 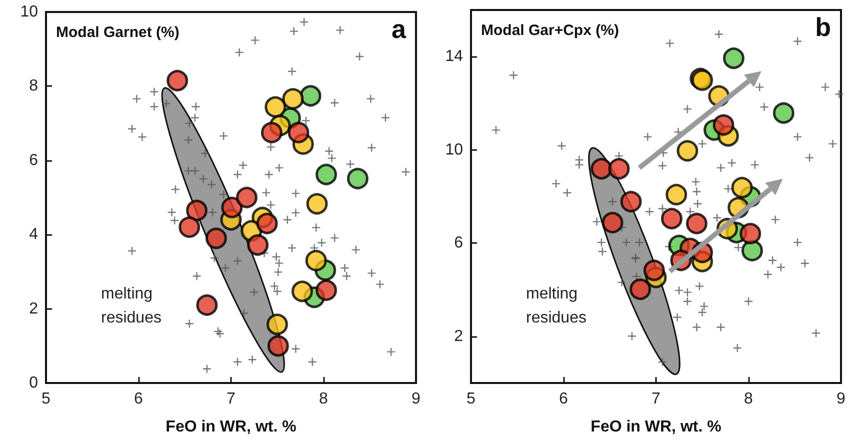 What do you see at coordinates (33, 235) in the screenshot?
I see `y-tick-label: 4` at bounding box center [33, 235].